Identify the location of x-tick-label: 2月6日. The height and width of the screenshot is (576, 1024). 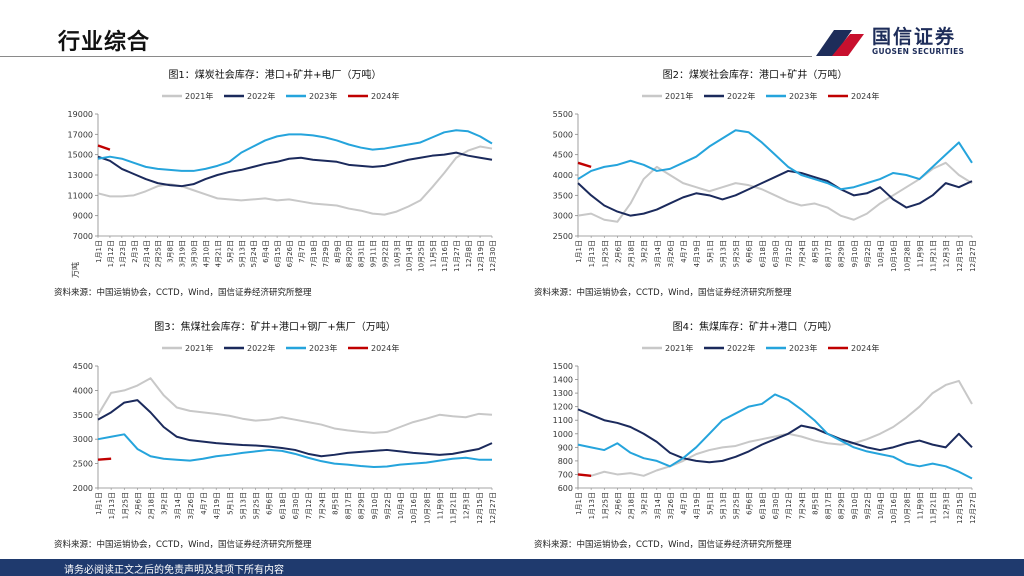
(618, 503).